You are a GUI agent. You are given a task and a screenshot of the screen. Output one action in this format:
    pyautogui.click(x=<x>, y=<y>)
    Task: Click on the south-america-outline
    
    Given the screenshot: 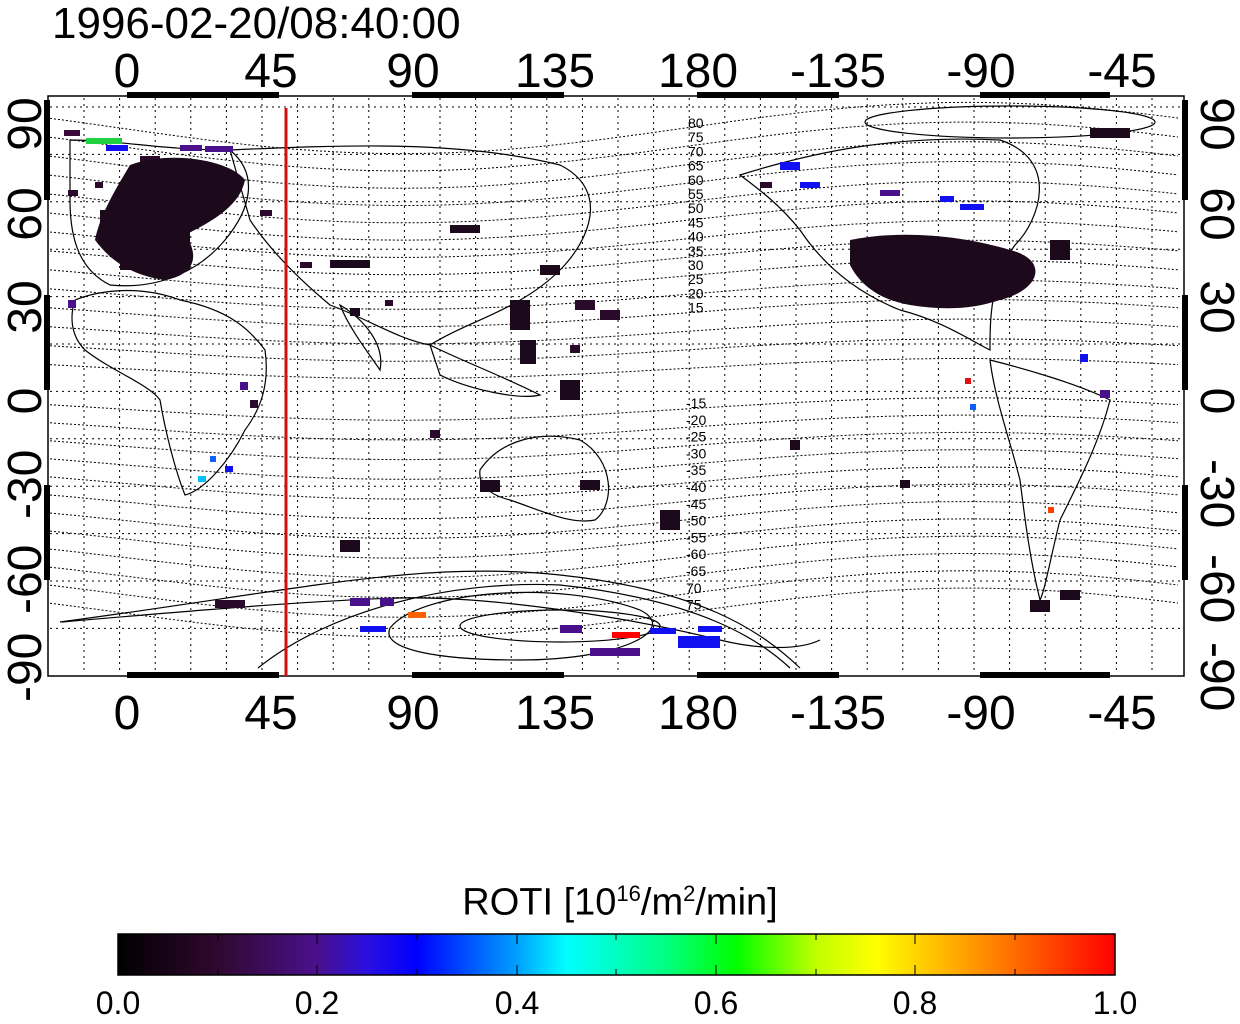 What is the action you would take?
    pyautogui.click(x=1050, y=480)
    